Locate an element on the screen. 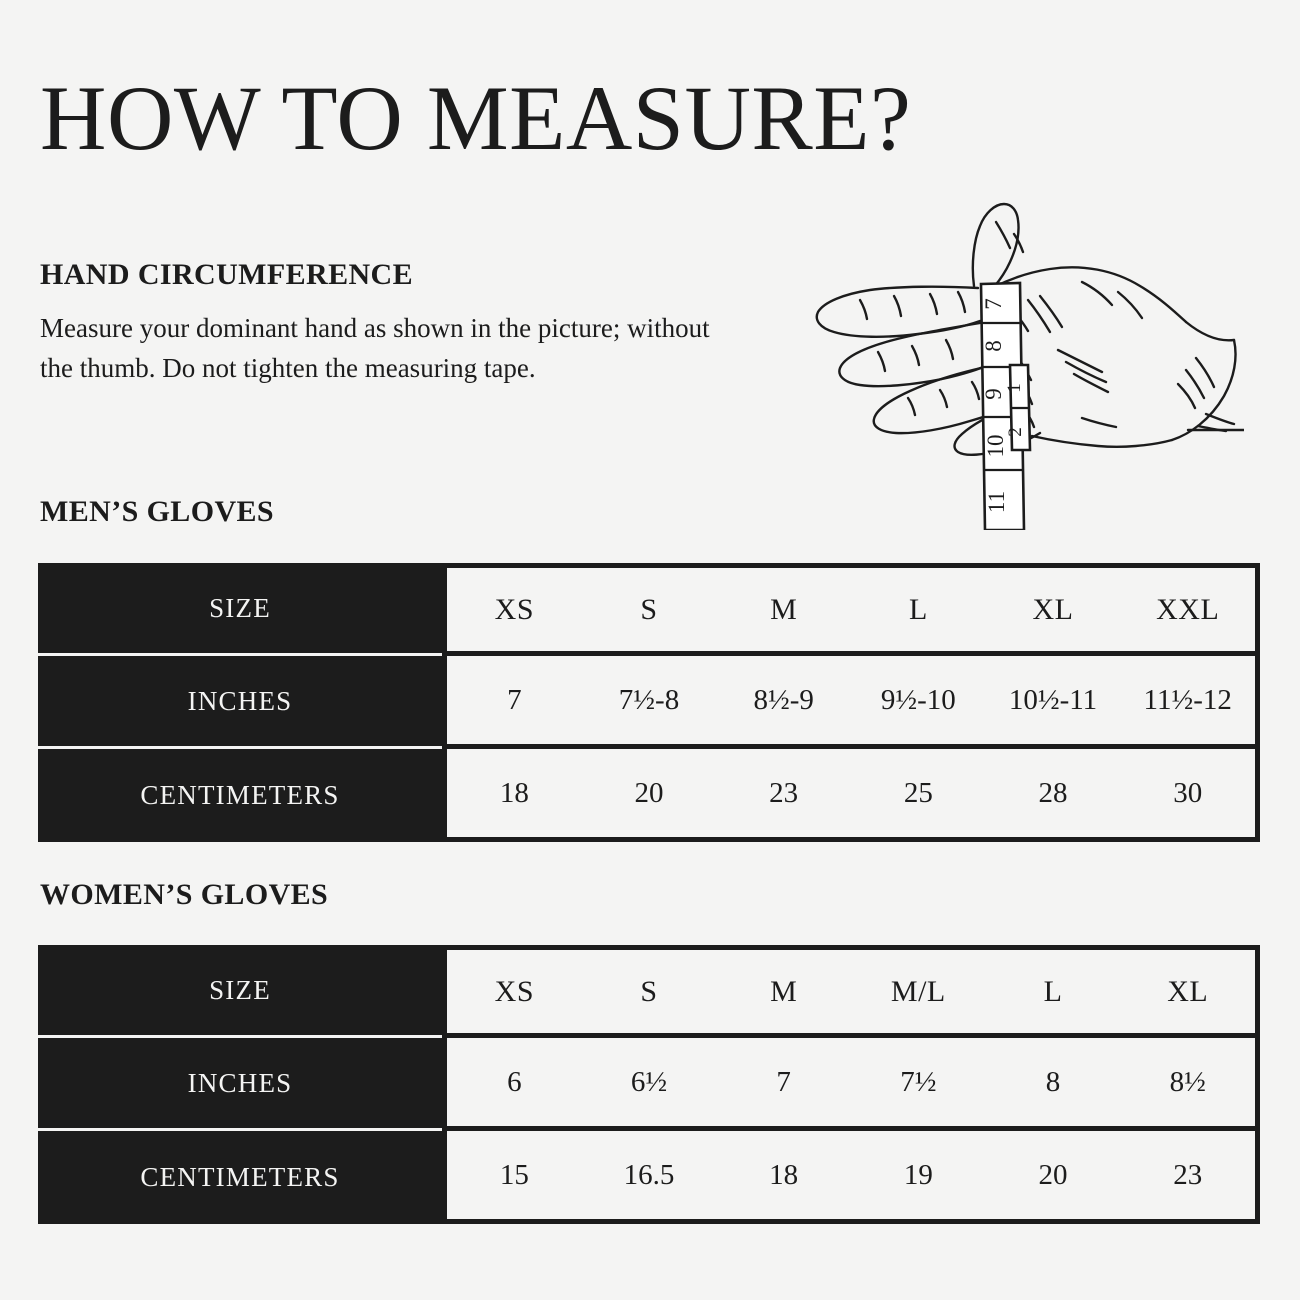 This screenshot has height=1300, width=1300. table-cell: 8½-9 is located at coordinates (783, 699).